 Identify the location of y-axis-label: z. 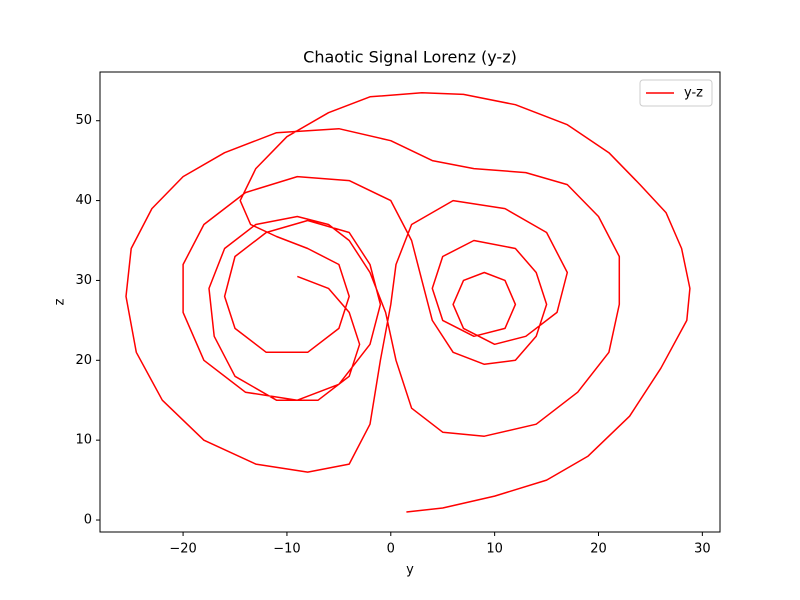
(60, 301).